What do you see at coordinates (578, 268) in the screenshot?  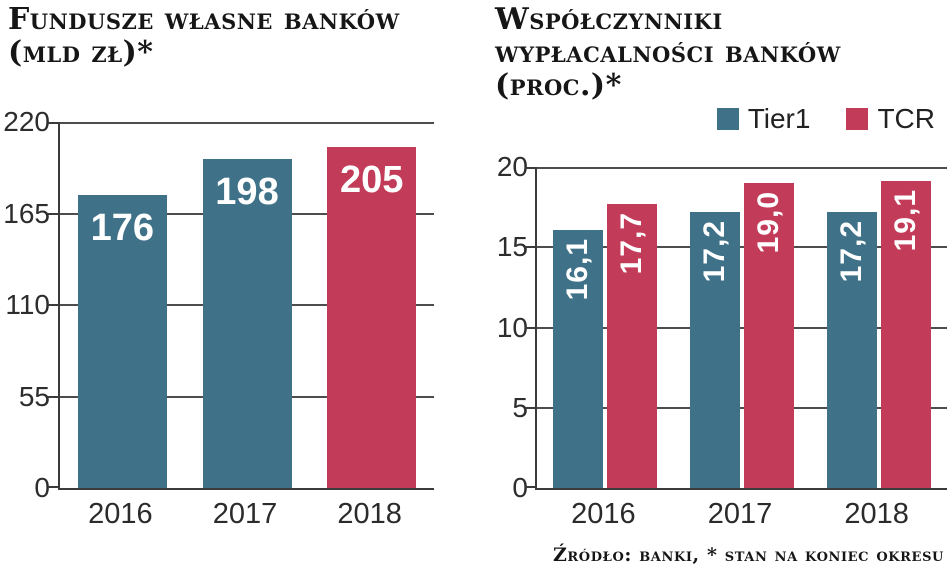 I see `bar-value-label: 16,1` at bounding box center [578, 268].